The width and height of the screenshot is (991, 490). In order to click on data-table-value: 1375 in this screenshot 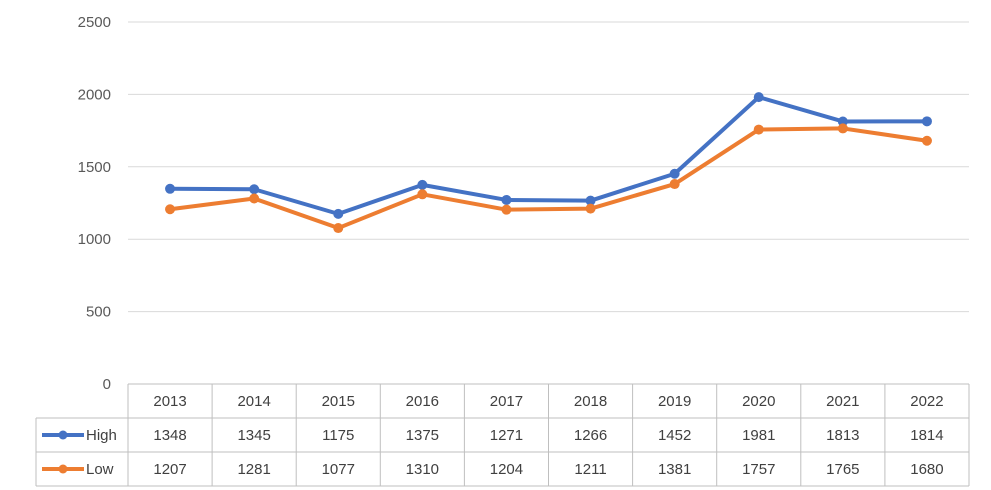, I will do `click(422, 435)`.